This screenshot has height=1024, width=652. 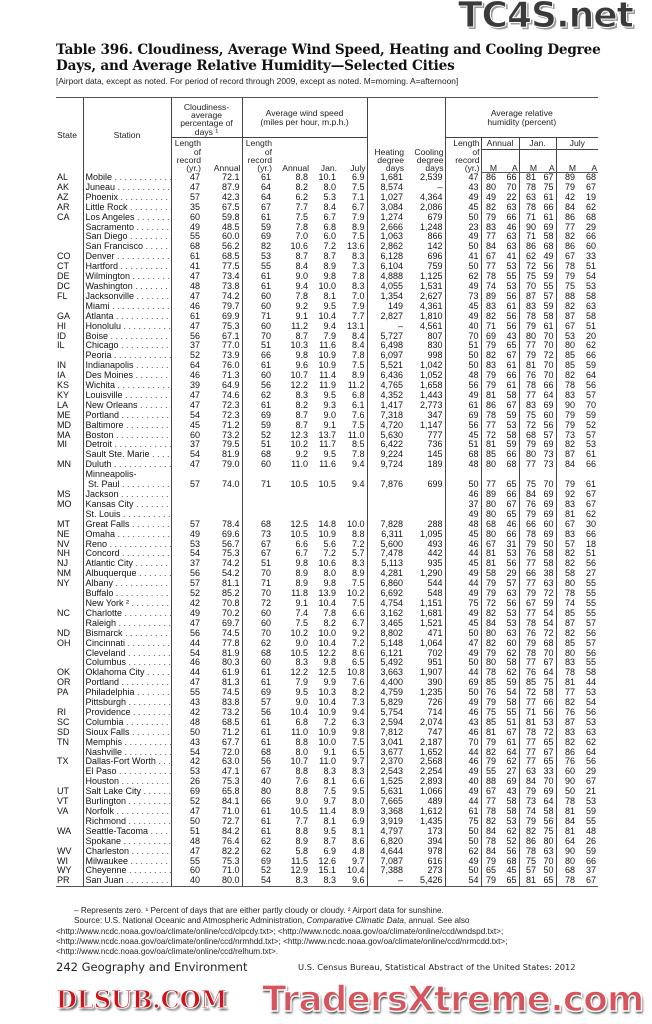 What do you see at coordinates (463, 584) in the screenshot?
I see `cell-humidity-length: 44` at bounding box center [463, 584].